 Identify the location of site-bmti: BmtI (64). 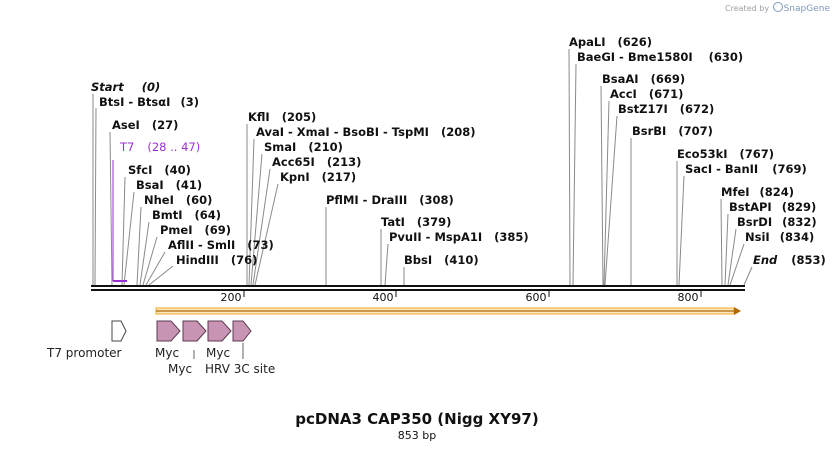
(186, 215).